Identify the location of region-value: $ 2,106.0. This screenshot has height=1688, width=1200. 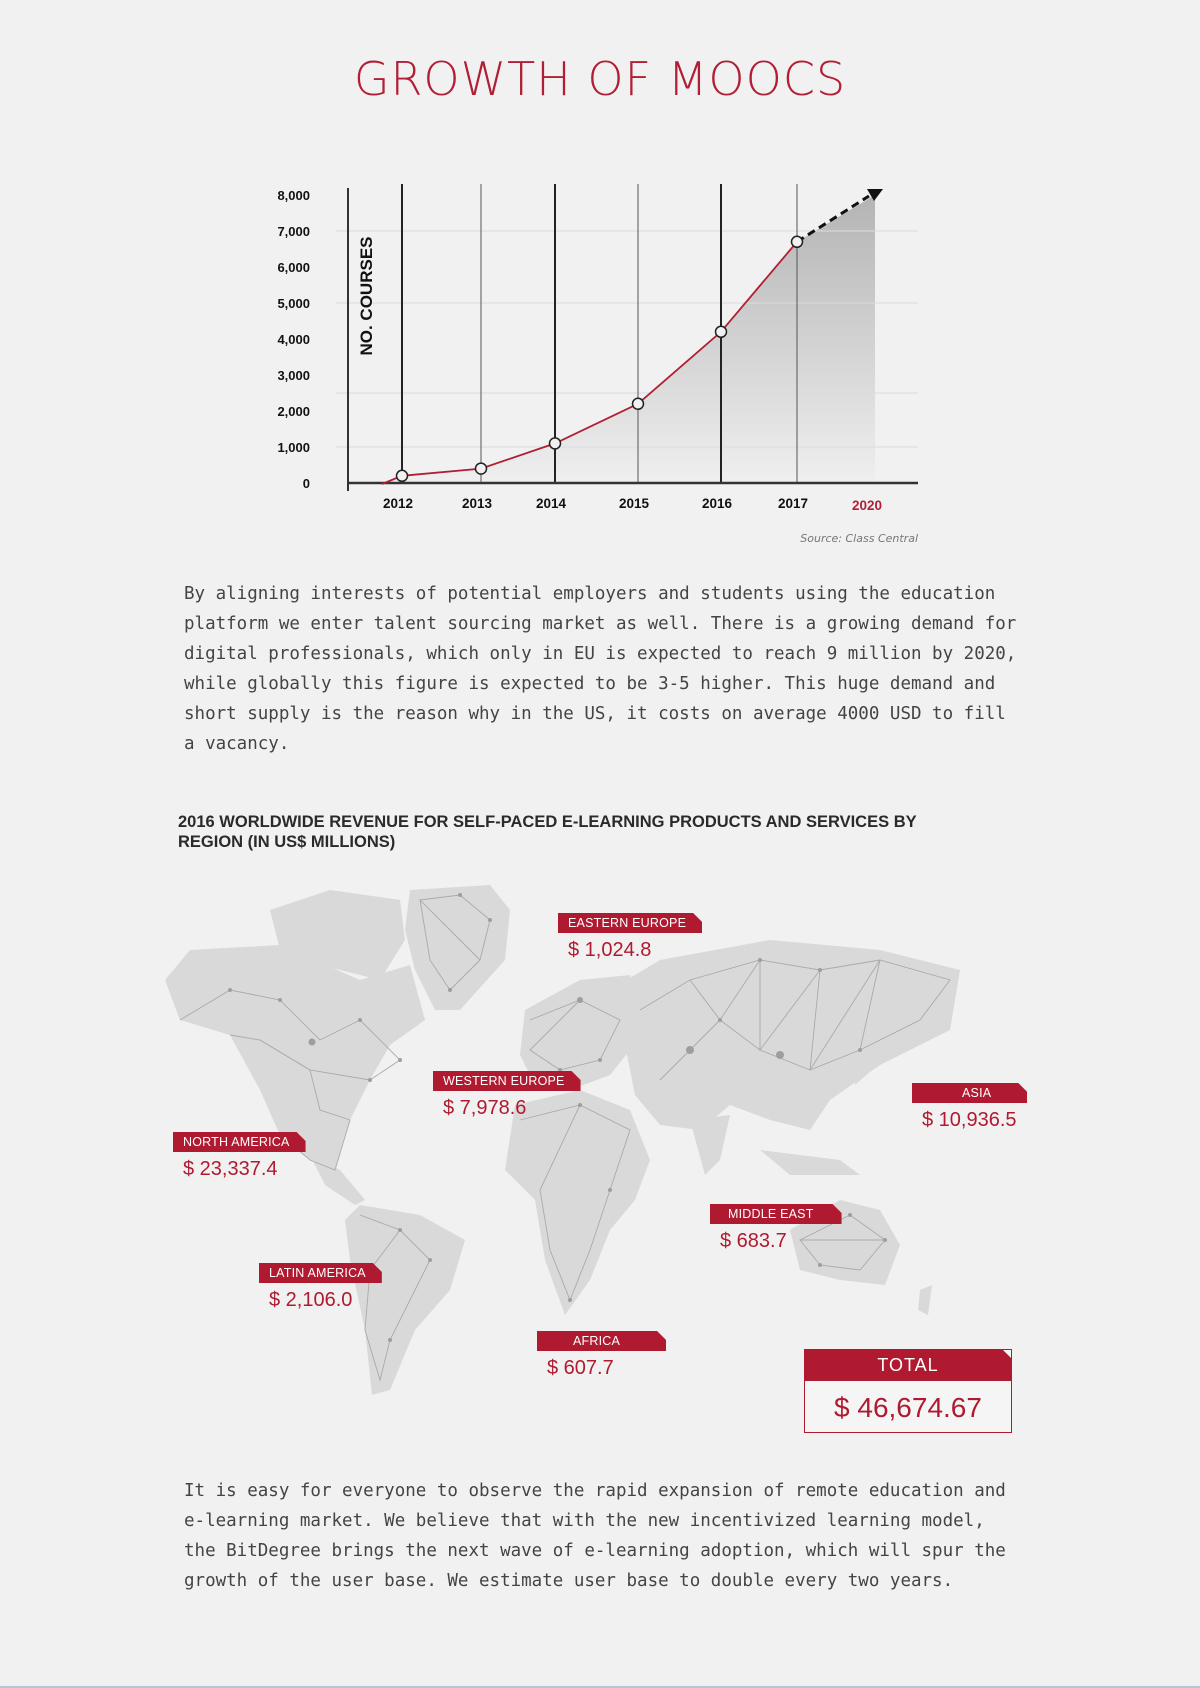
(311, 1300).